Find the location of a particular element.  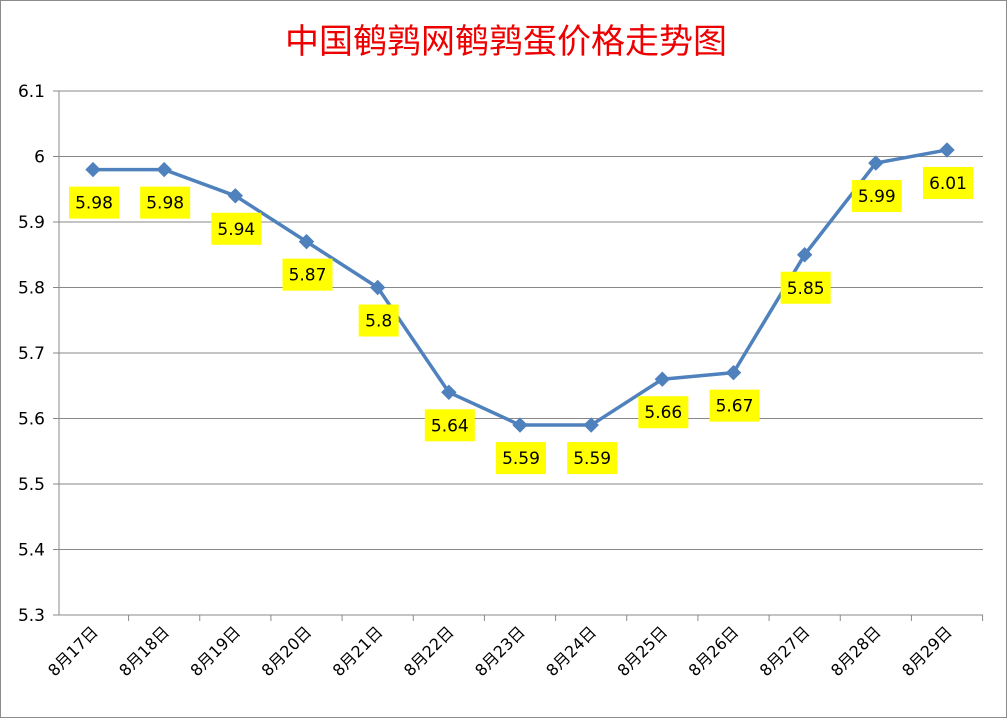

x-tick-label: 8月17日 is located at coordinates (73, 651).